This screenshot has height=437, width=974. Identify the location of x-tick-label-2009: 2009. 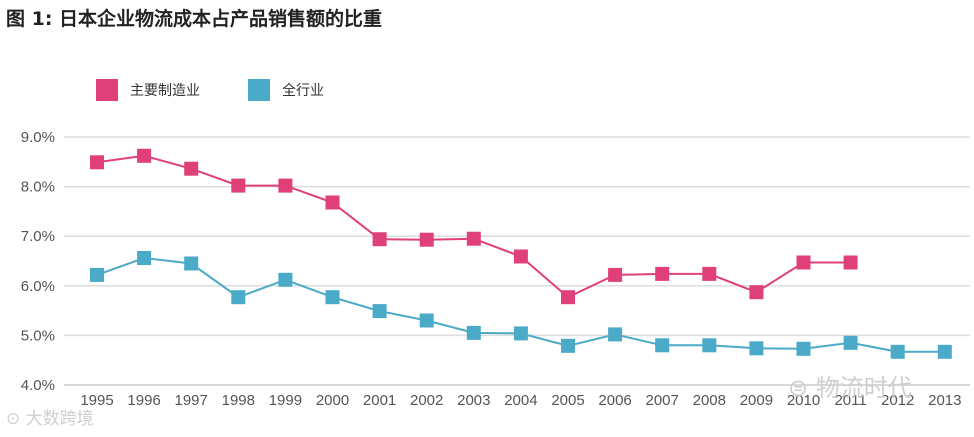
(756, 400).